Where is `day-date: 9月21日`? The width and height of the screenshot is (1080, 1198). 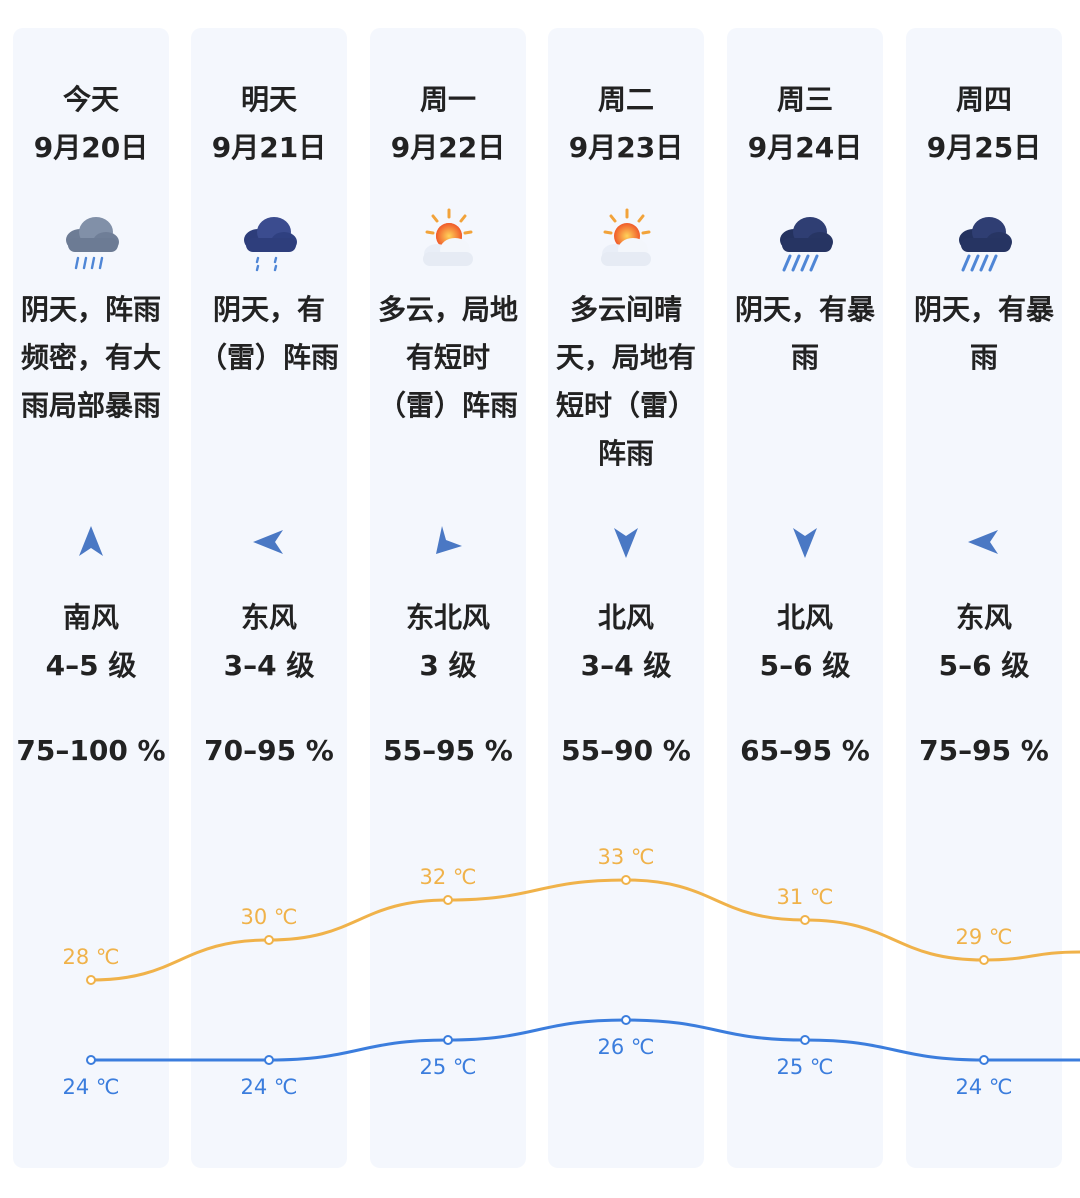 day-date: 9月21日 is located at coordinates (269, 147).